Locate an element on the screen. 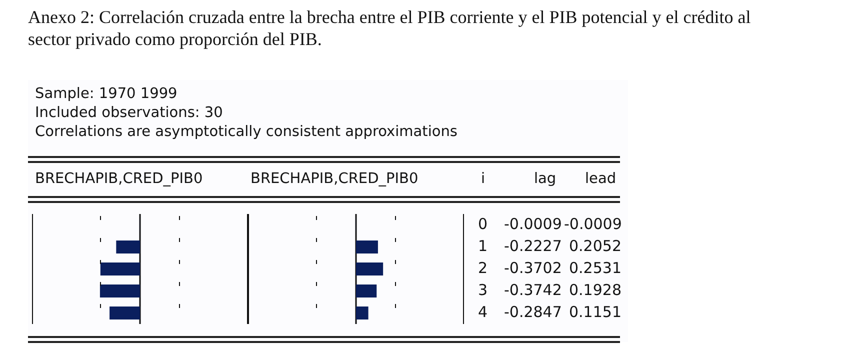 This screenshot has height=353, width=848. data-label: 0.2052 is located at coordinates (595, 246).